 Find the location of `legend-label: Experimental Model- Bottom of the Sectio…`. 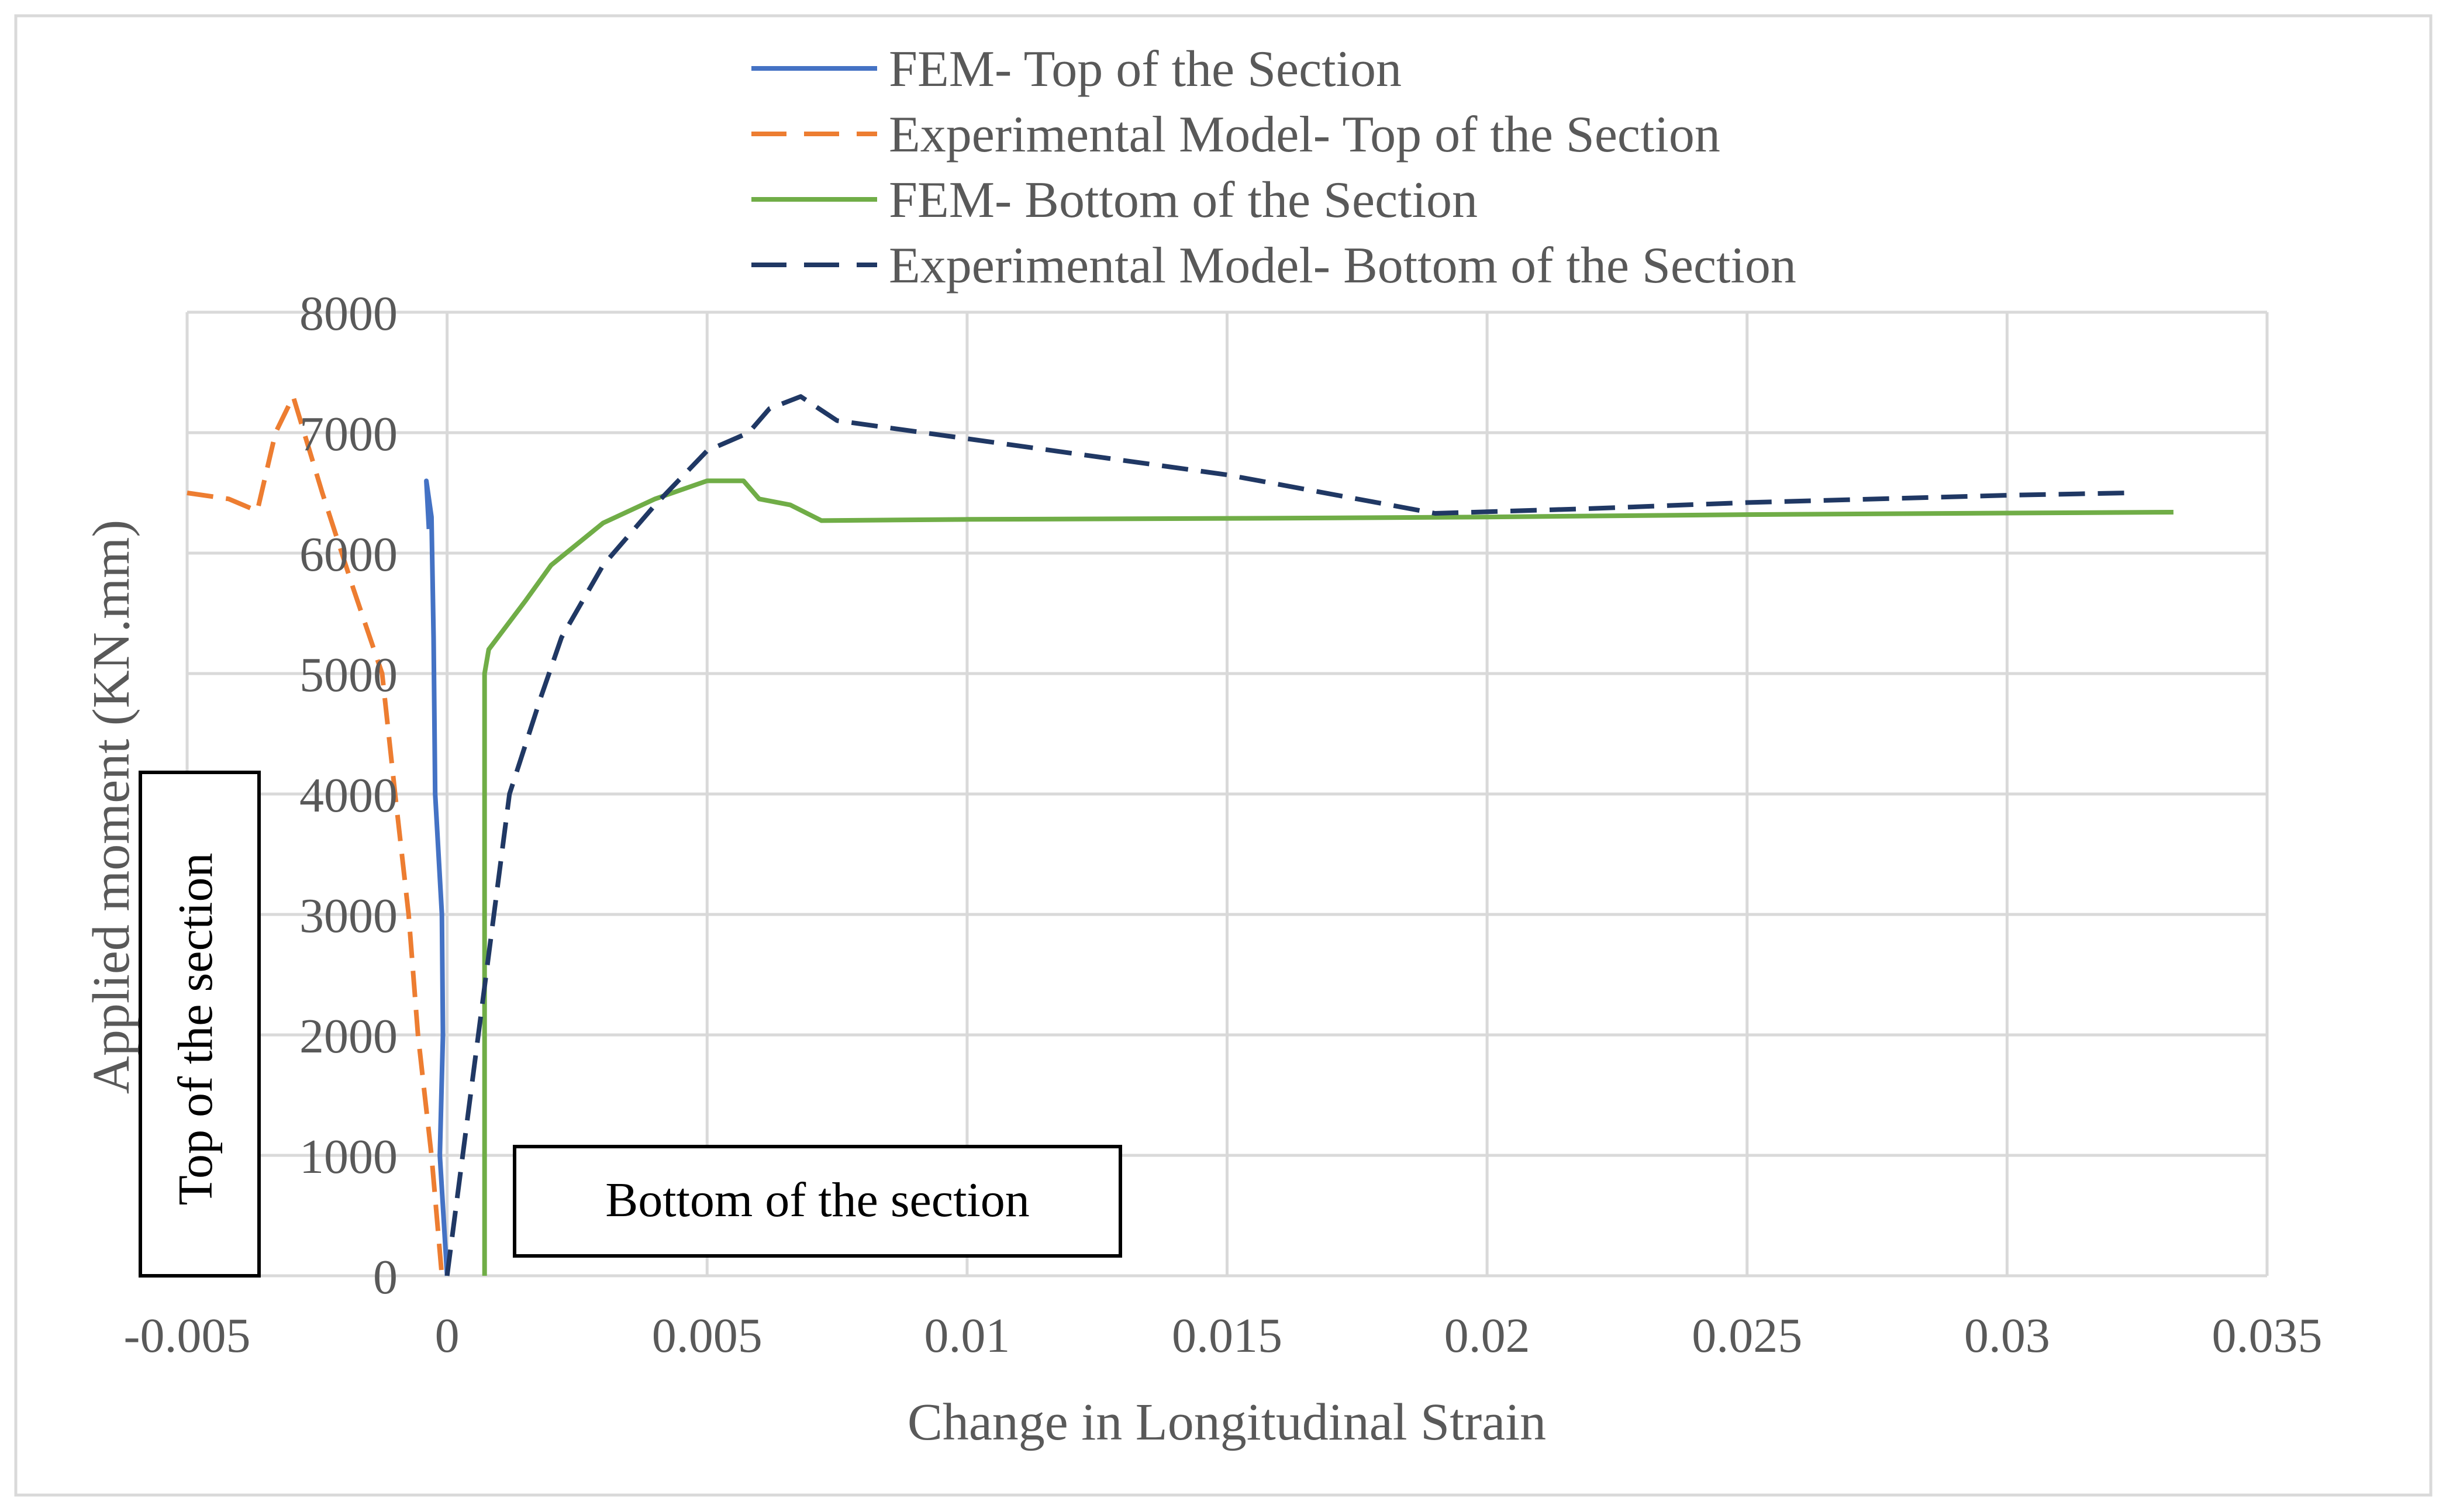

legend-label: Experimental Model- Bottom of the Sectio… is located at coordinates (1342, 265).